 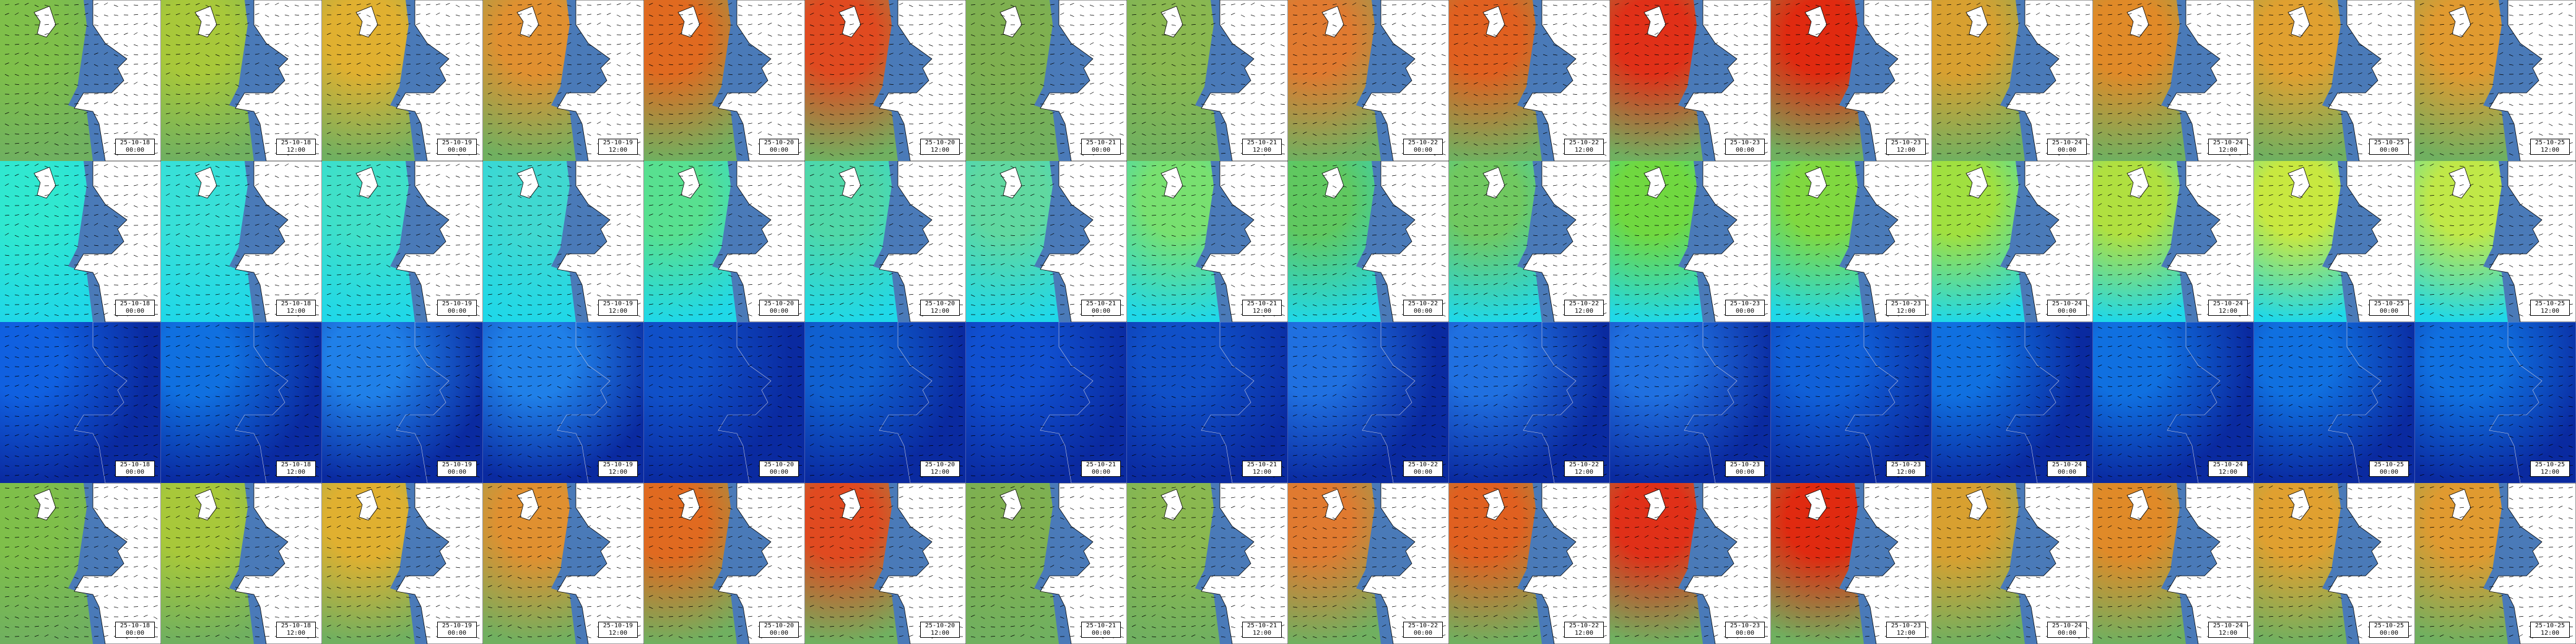 I want to click on date: 25-10-22, so click(x=1423, y=142).